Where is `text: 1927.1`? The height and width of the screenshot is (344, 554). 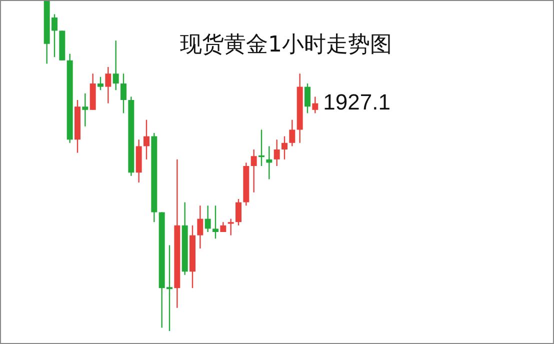
text: 1927.1 is located at coordinates (356, 101).